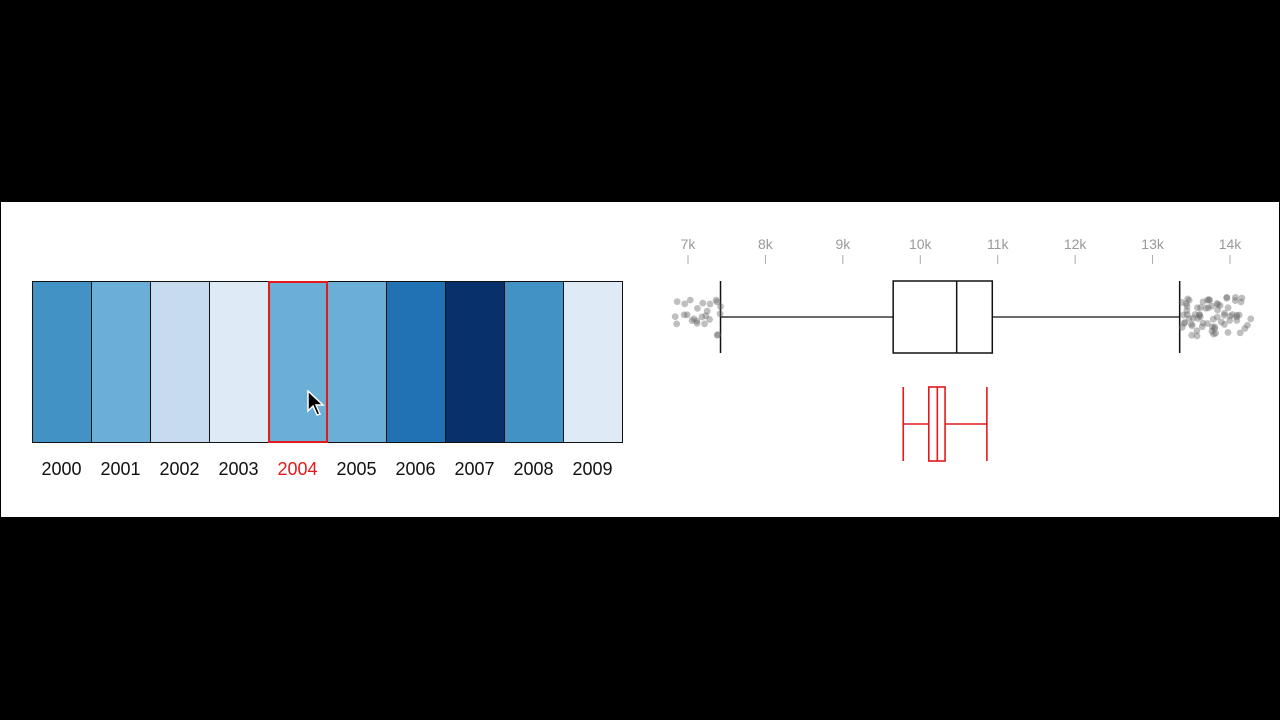 The image size is (1280, 720). Describe the element at coordinates (533, 469) in the screenshot. I see `year-label-2008: 2008` at that location.